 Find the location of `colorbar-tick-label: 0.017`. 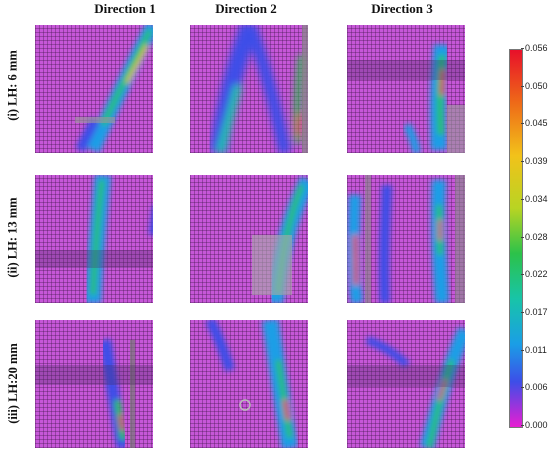

colorbar-tick-label: 0.017 is located at coordinates (534, 311).